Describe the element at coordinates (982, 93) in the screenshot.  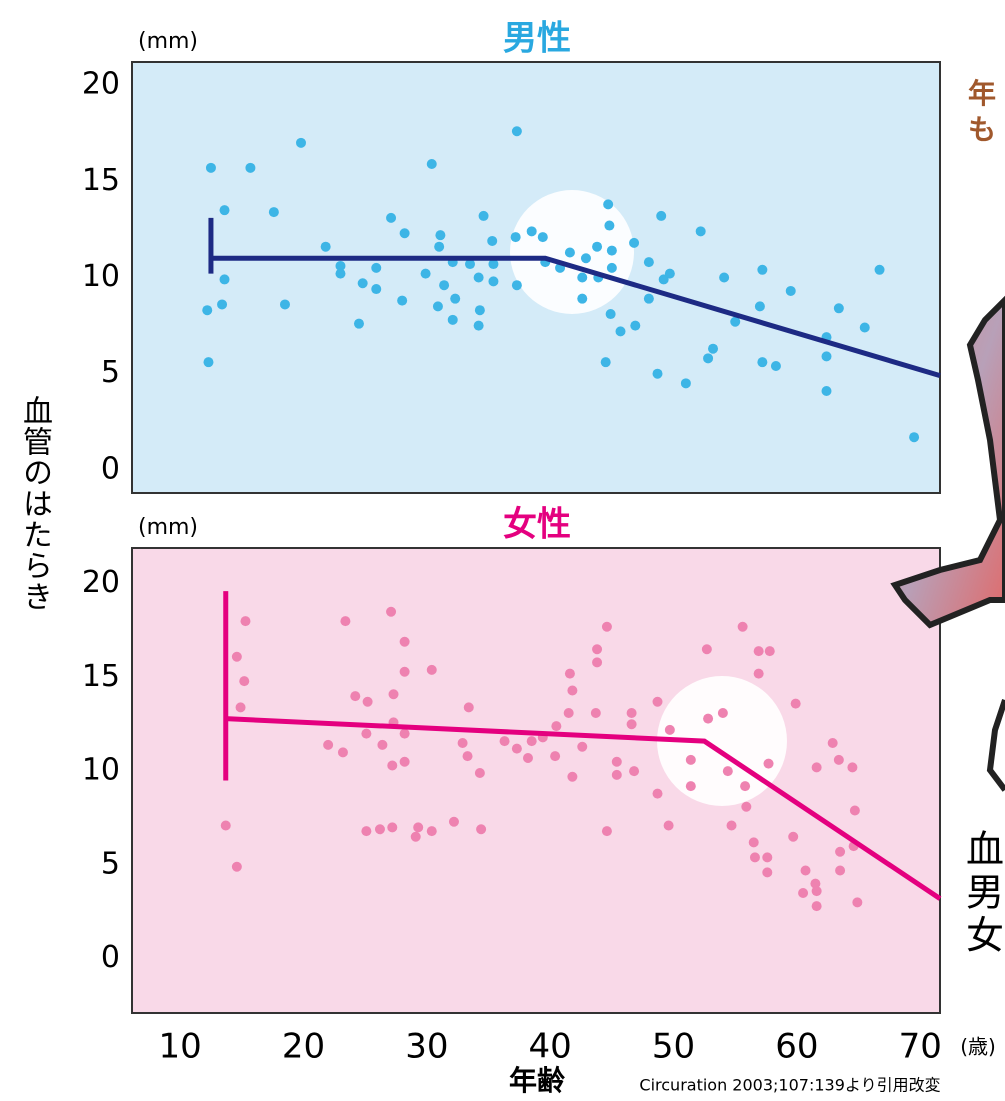
I see `side-text: 年` at that location.